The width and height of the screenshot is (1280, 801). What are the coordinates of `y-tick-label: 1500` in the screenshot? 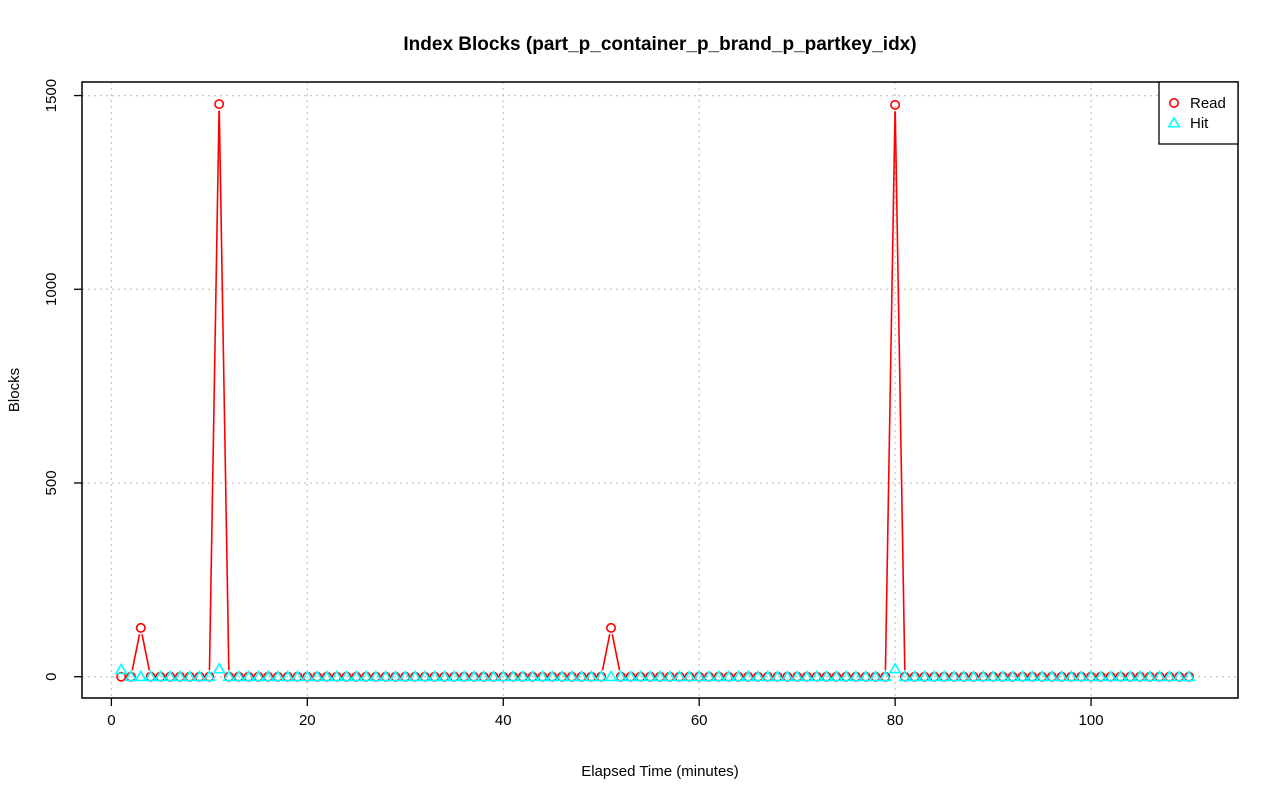 It's located at (51, 95).